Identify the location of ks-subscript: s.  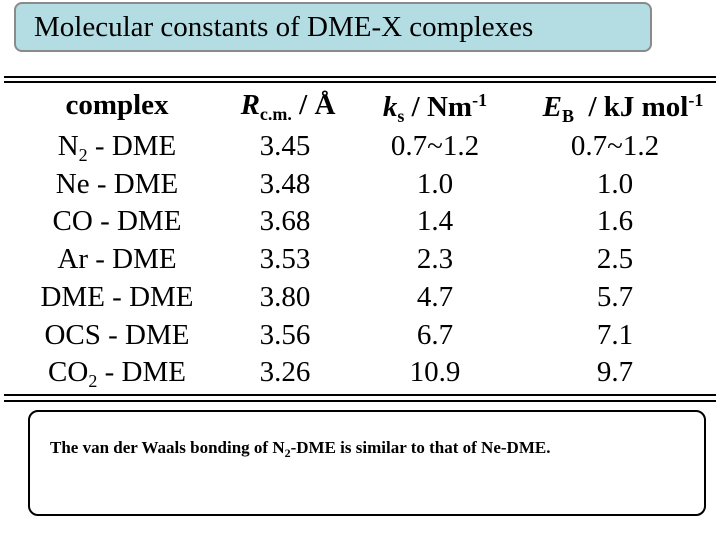
(401, 116).